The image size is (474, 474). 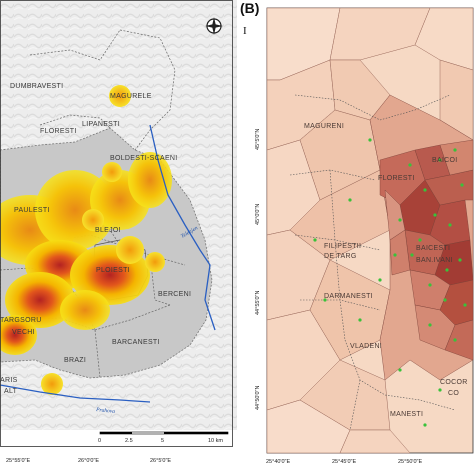 I want to click on locality-label: BLEJOI, so click(x=108, y=230).